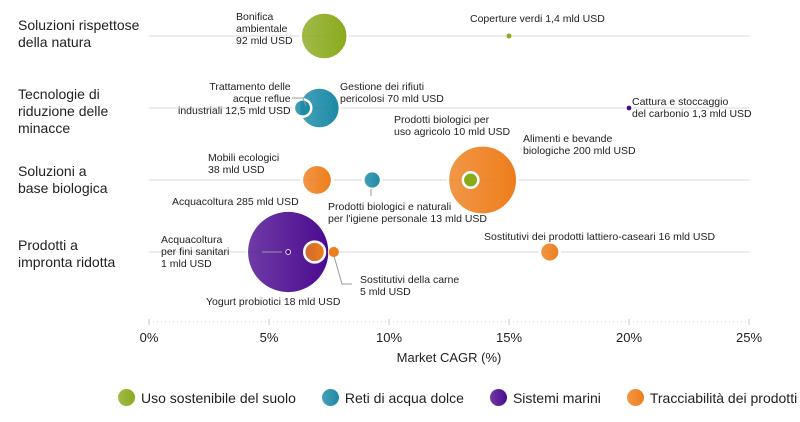 This screenshot has height=422, width=800. I want to click on bubble-label-line: 5 mld USD, so click(385, 292).